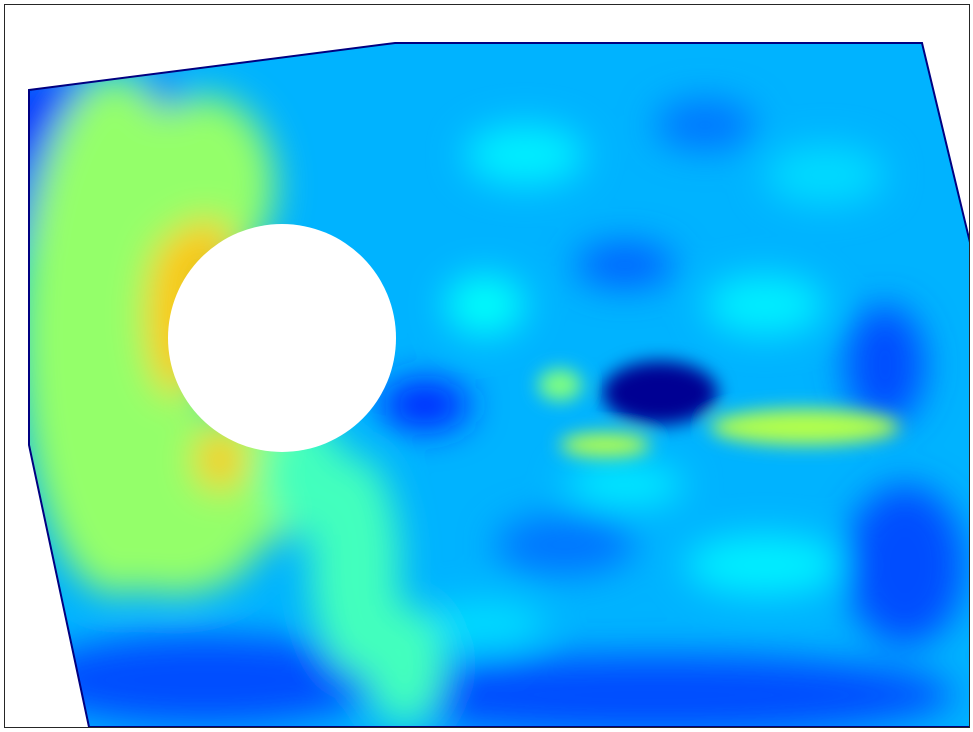  What do you see at coordinates (220, 460) in the screenshot?
I see `field-feature-hole-left-edge-high` at bounding box center [220, 460].